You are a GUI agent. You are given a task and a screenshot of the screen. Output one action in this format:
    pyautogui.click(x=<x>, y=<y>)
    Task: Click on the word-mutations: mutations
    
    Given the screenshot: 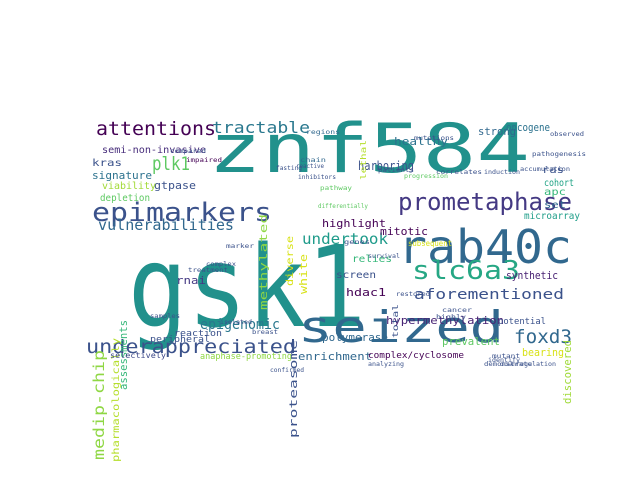 What is the action you would take?
    pyautogui.click(x=434, y=138)
    